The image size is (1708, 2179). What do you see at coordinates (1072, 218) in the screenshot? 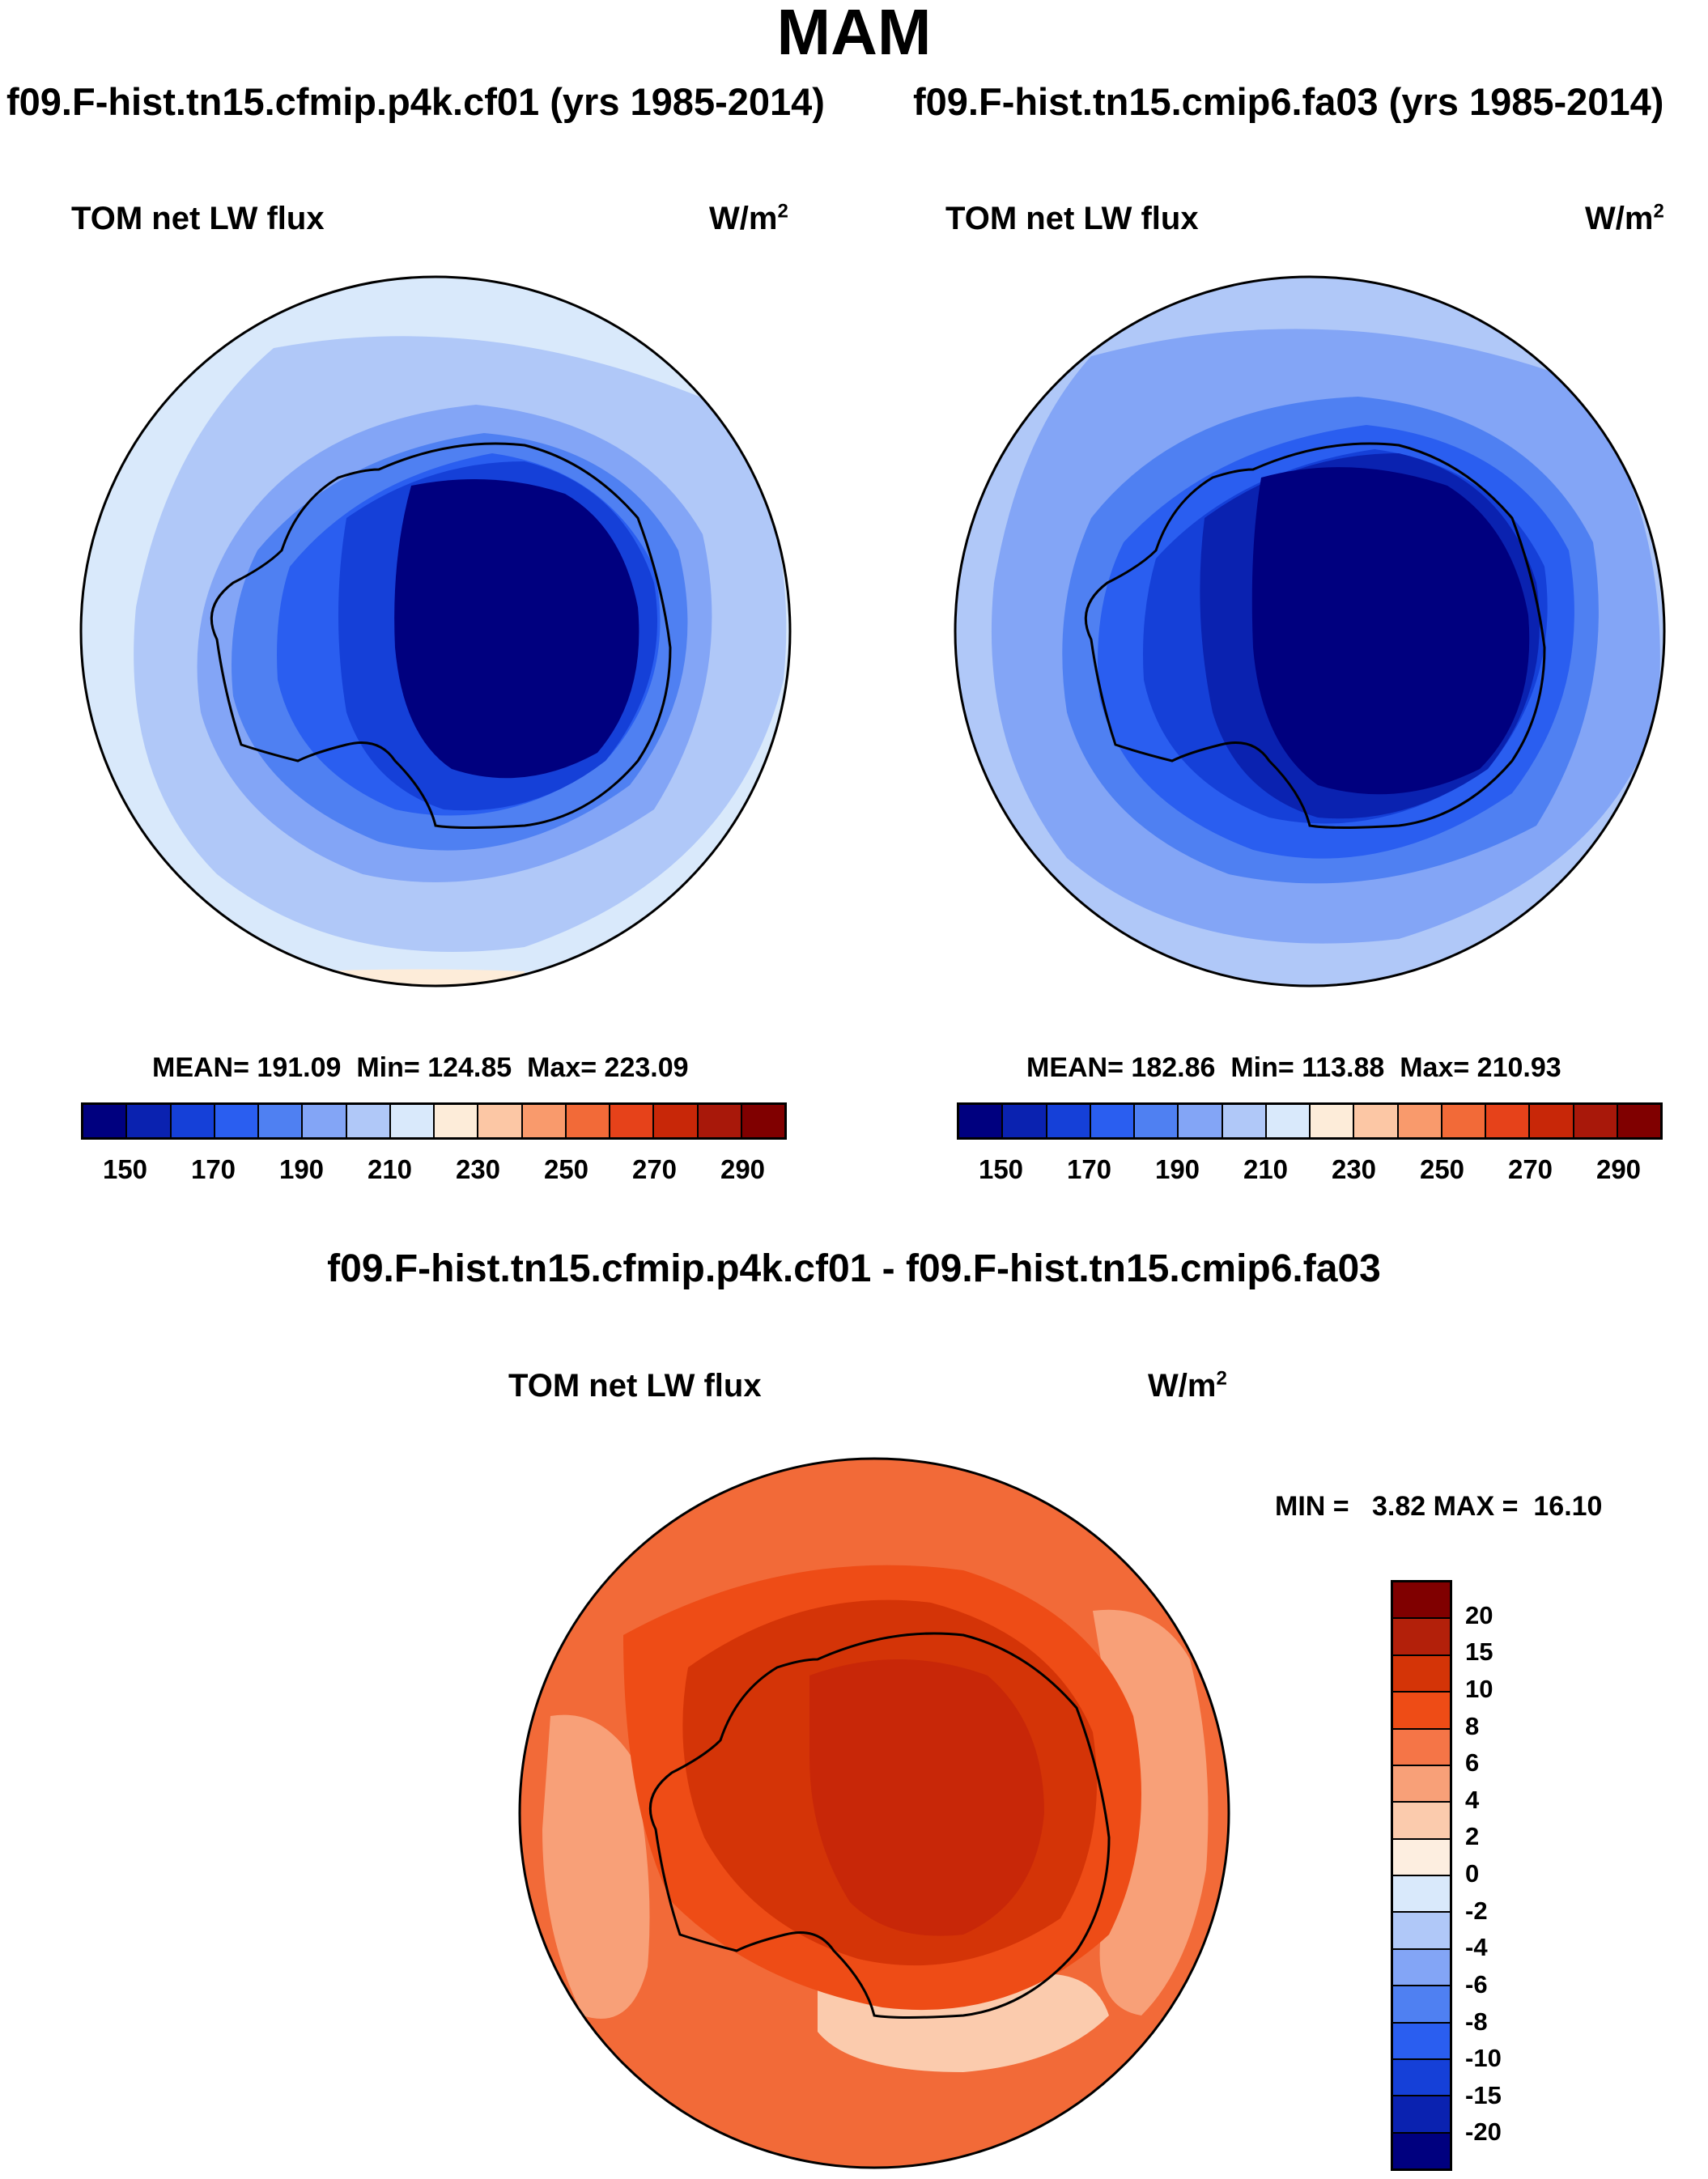
I see `right-variable-label: TOM net LW flux` at bounding box center [1072, 218].